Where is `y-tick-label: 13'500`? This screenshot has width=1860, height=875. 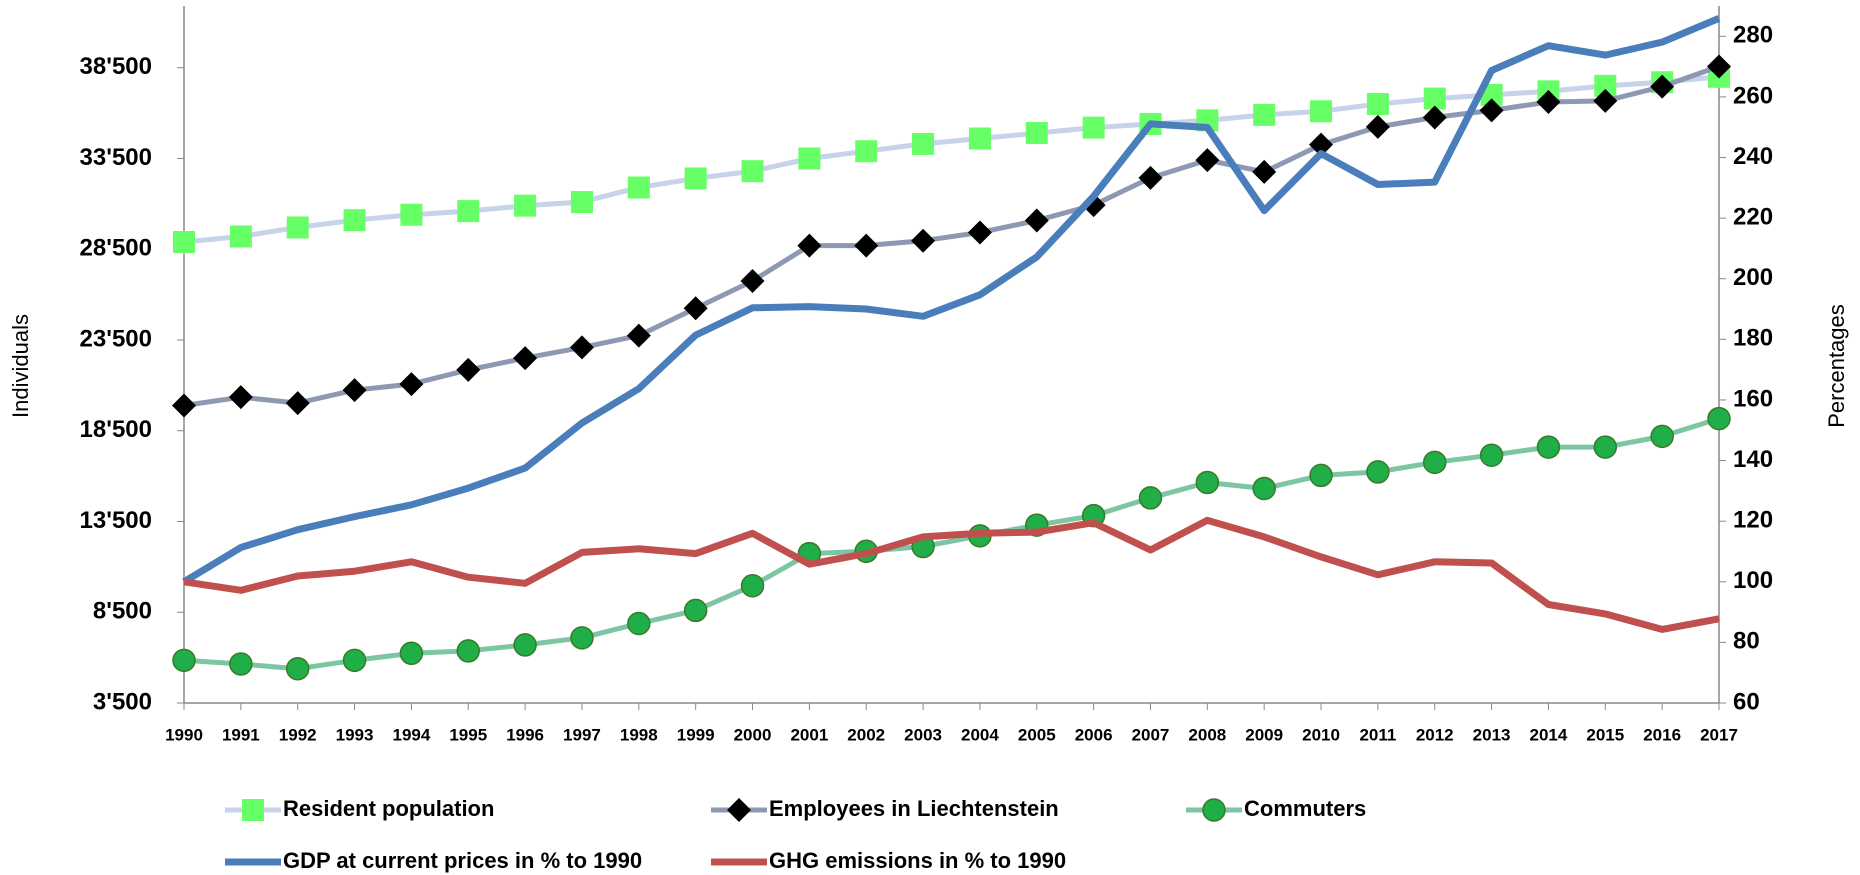 y-tick-label: 13'500 is located at coordinates (116, 520).